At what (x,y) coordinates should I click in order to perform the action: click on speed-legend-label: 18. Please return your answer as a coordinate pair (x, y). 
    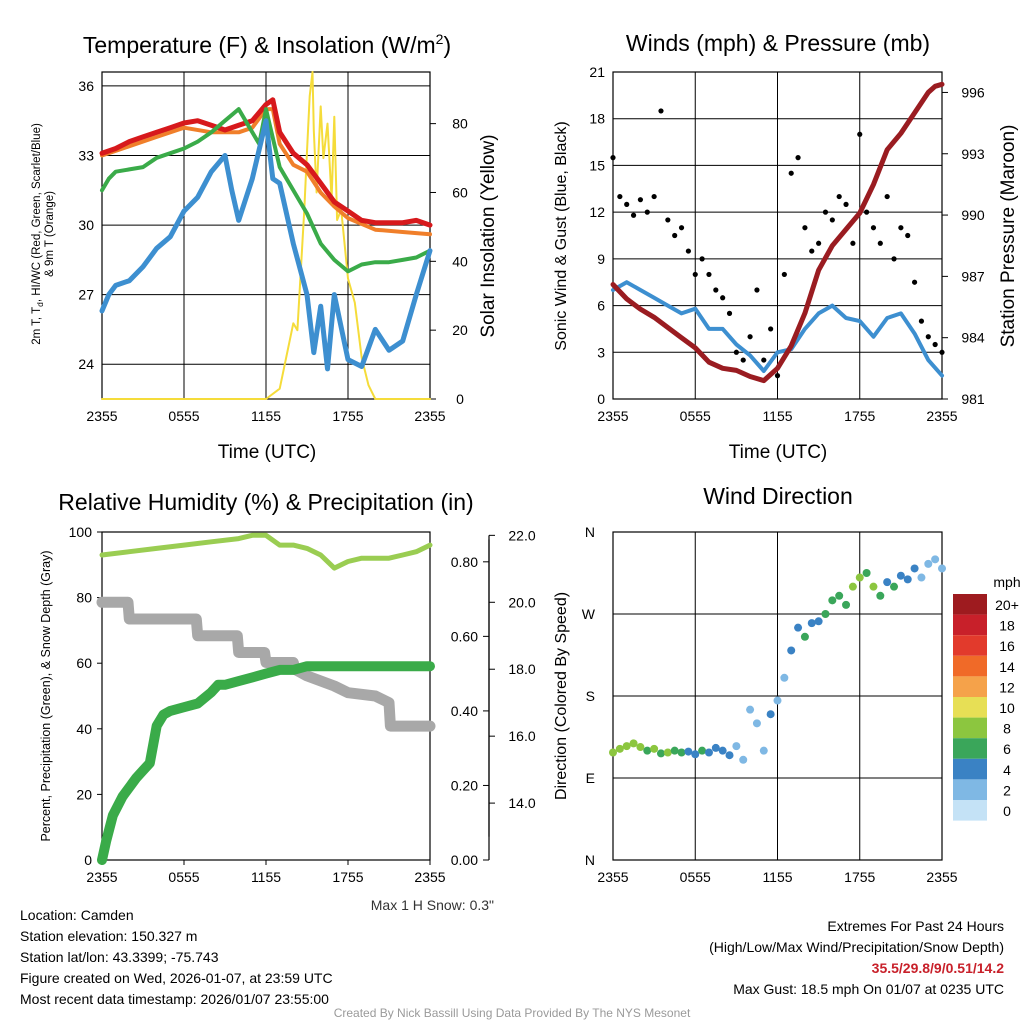
    Looking at the image, I should click on (1007, 626).